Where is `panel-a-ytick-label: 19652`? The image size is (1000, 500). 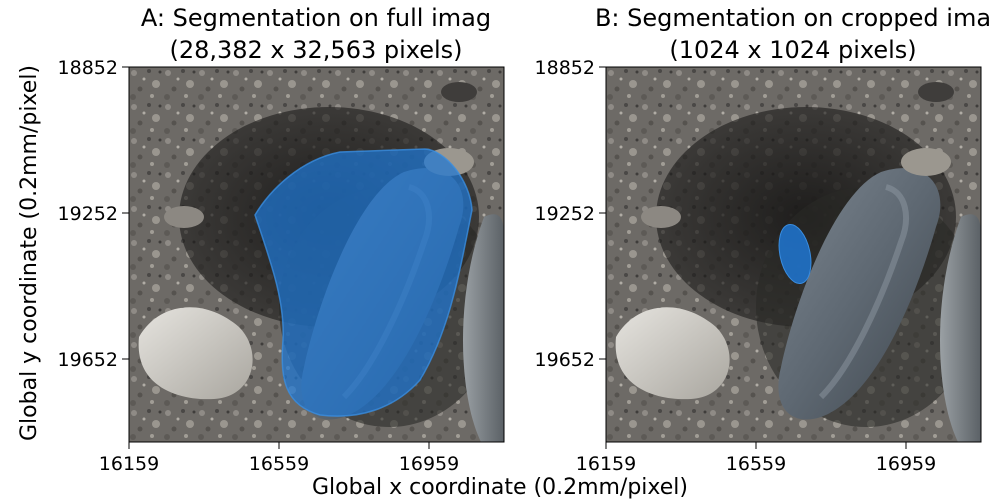
panel-a-ytick-label: 19652 is located at coordinates (88, 360).